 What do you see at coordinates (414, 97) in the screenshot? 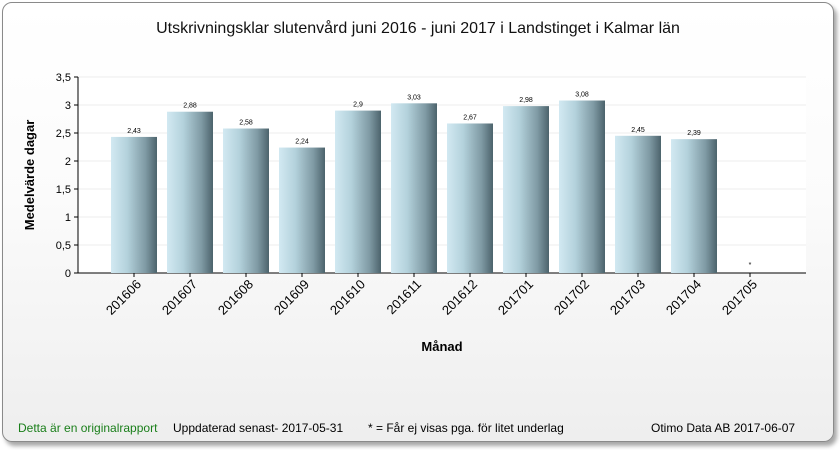
I see `data-label: 3,03` at bounding box center [414, 97].